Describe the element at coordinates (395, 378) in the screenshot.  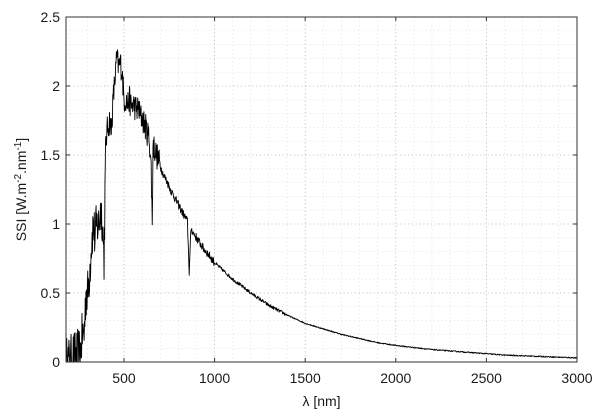
I see `x-tick-label: 2000` at that location.